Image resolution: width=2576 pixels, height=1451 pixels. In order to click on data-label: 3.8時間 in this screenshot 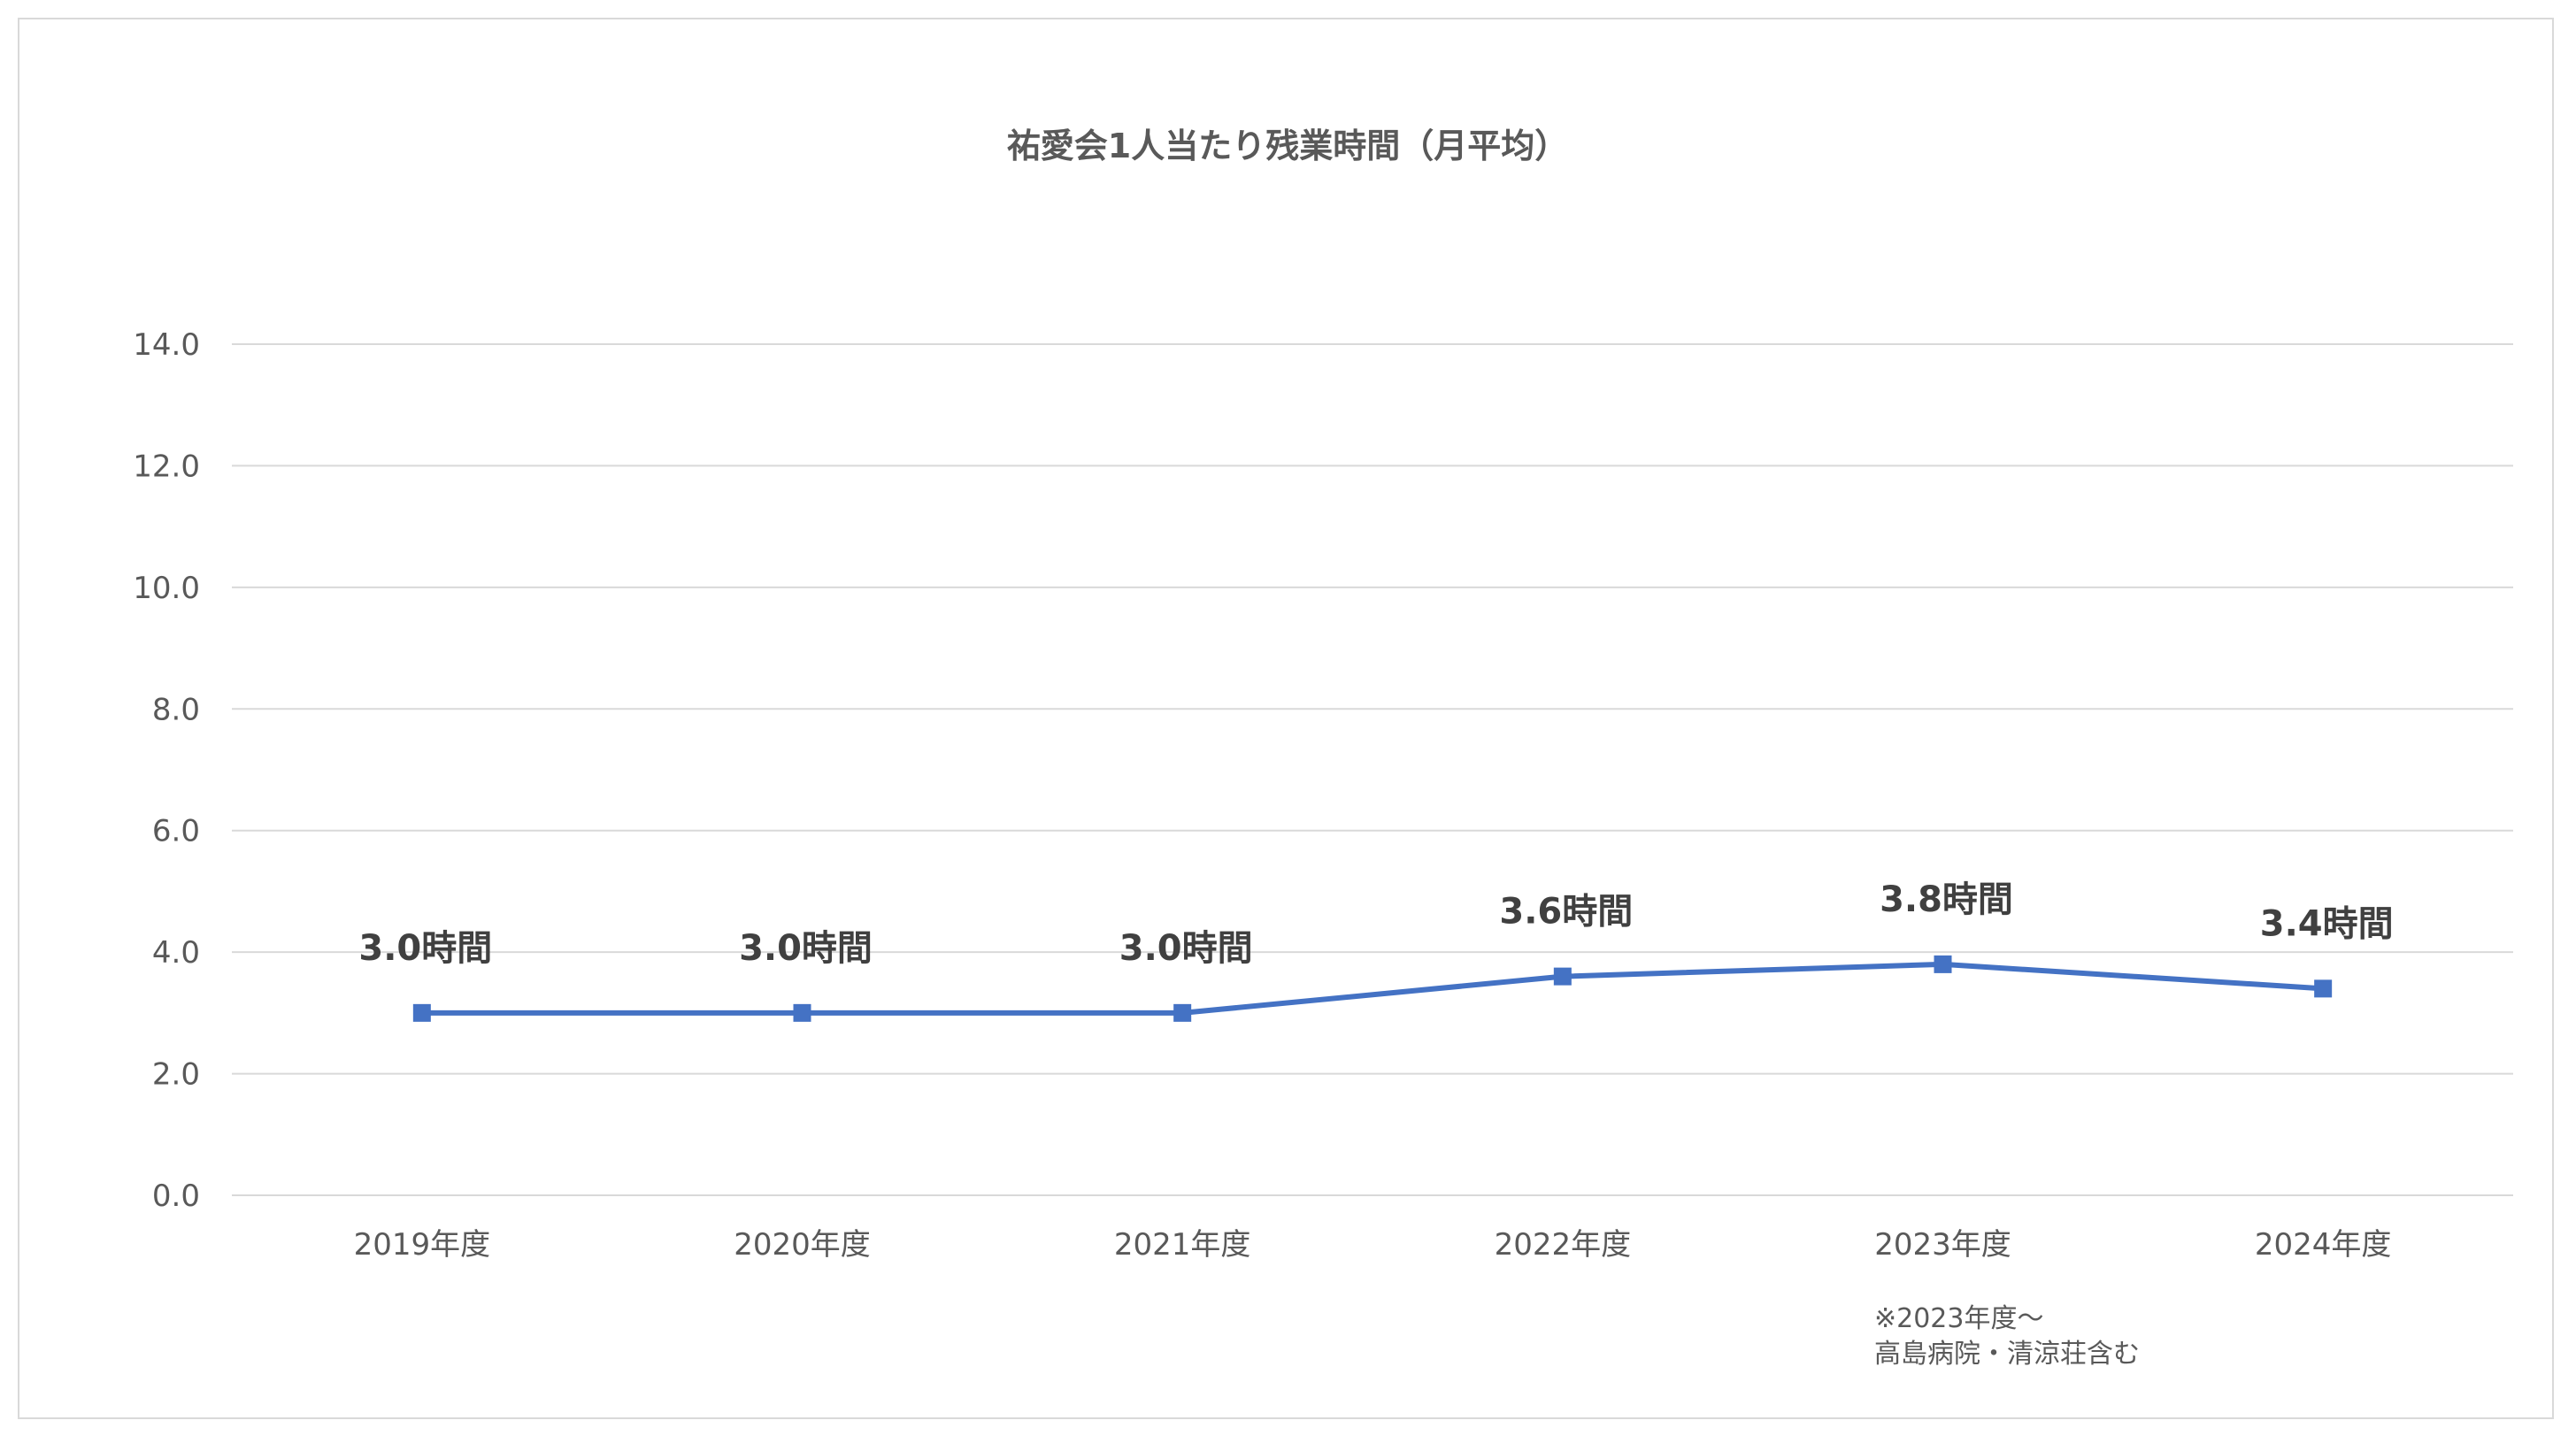, I will do `click(1946, 899)`.